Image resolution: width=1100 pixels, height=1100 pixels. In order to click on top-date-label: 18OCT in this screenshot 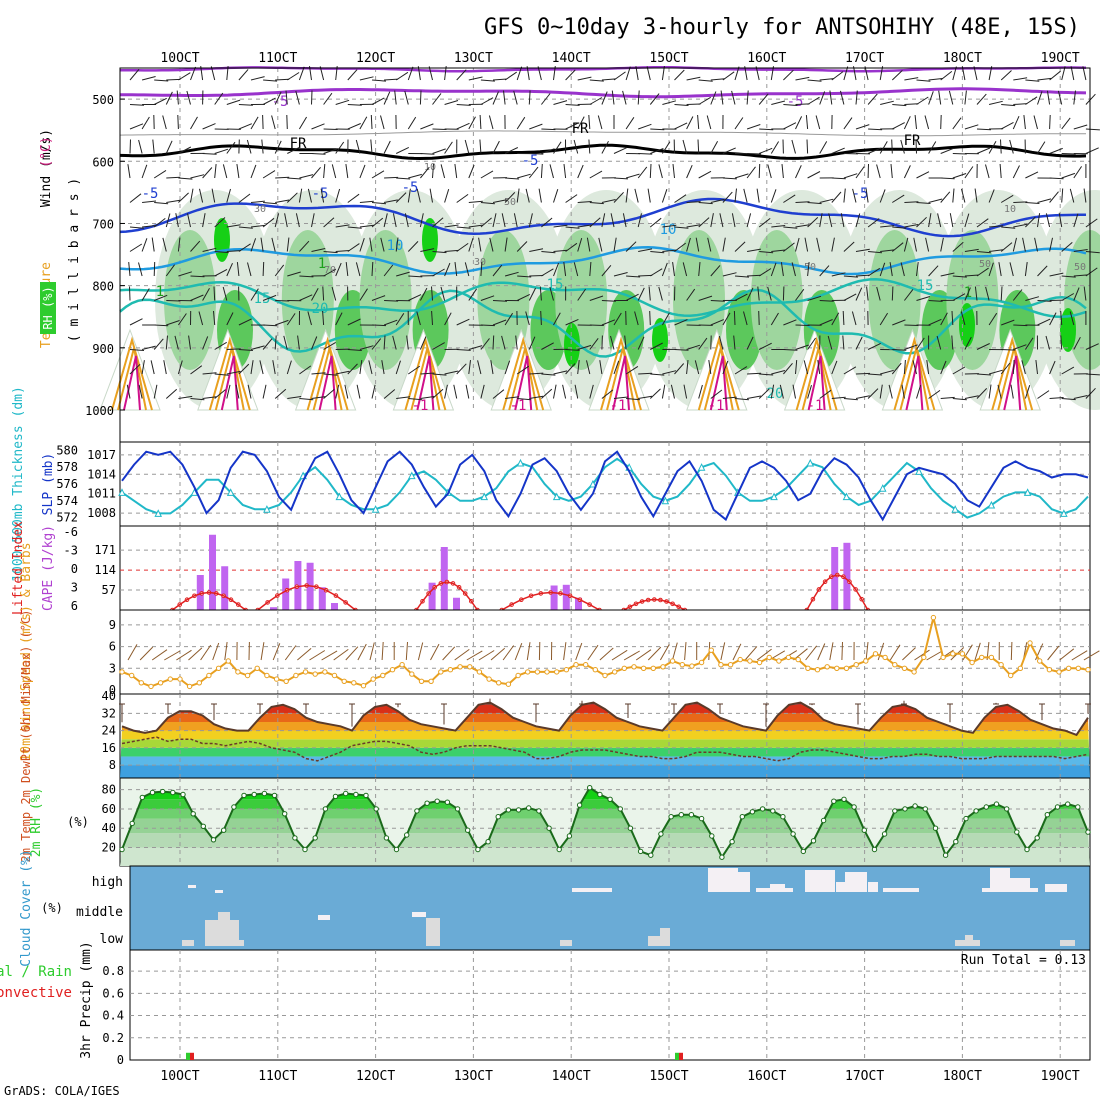, I will do `click(962, 58)`.